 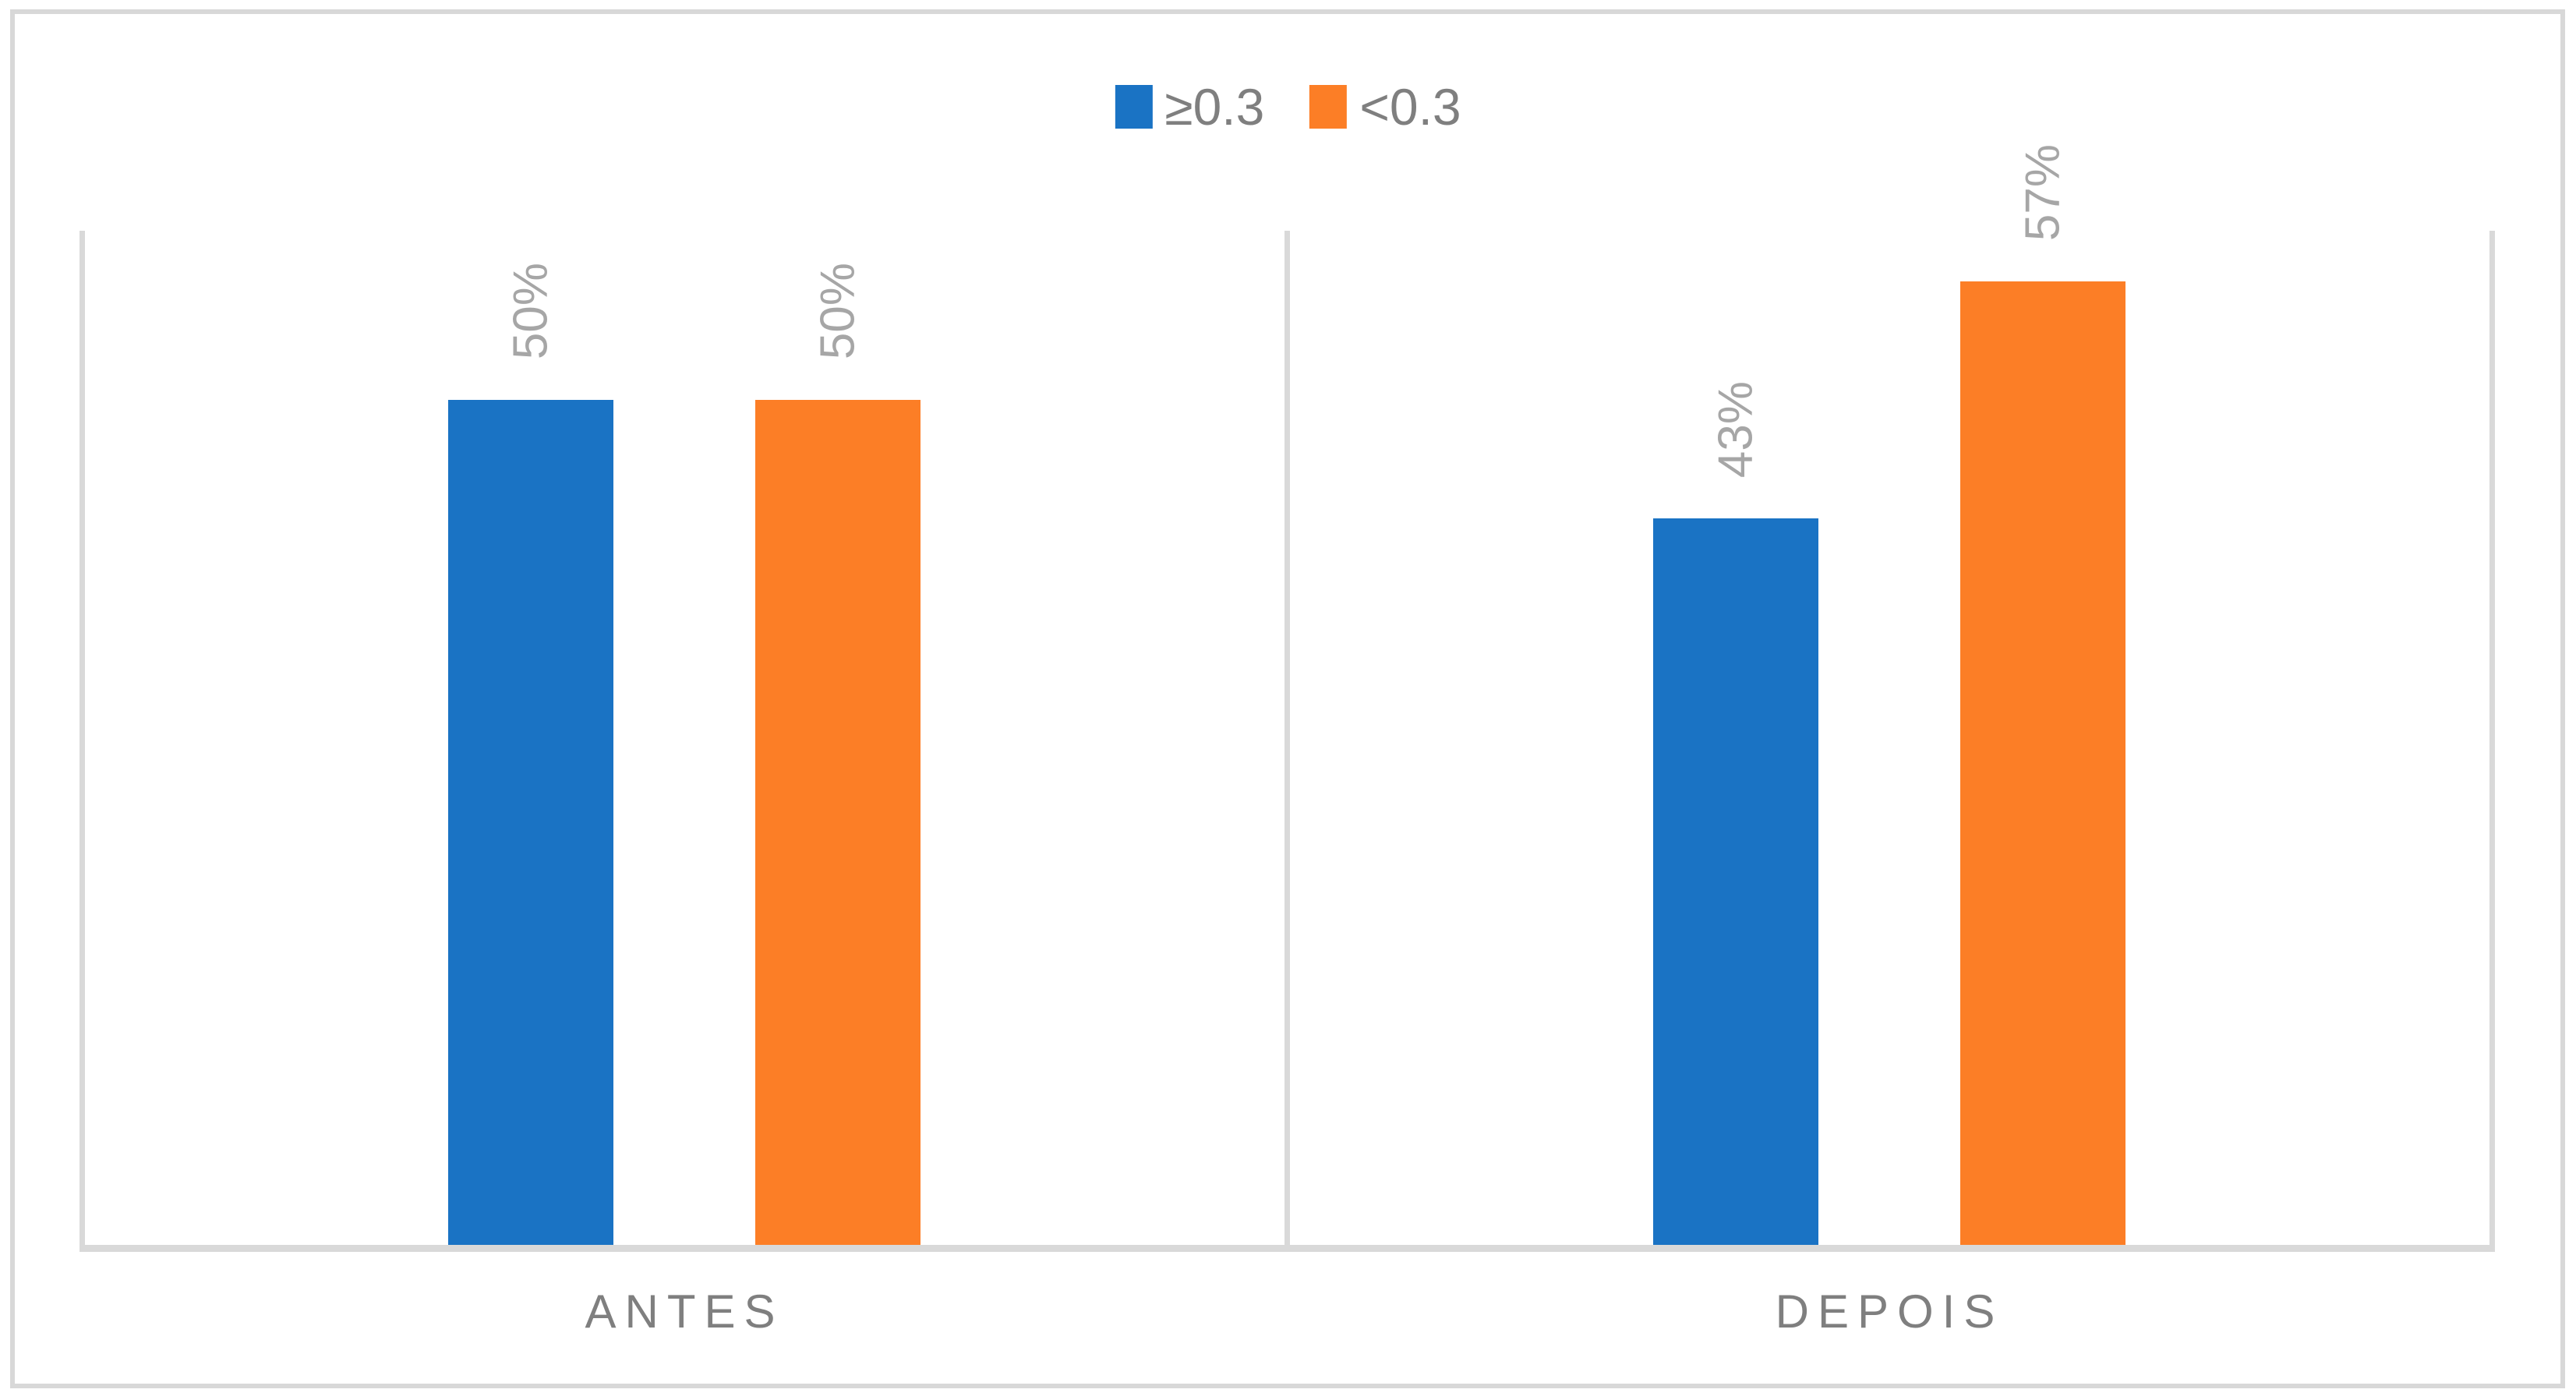 I want to click on legend-item-lt-03: <0.3, so click(x=1385, y=107).